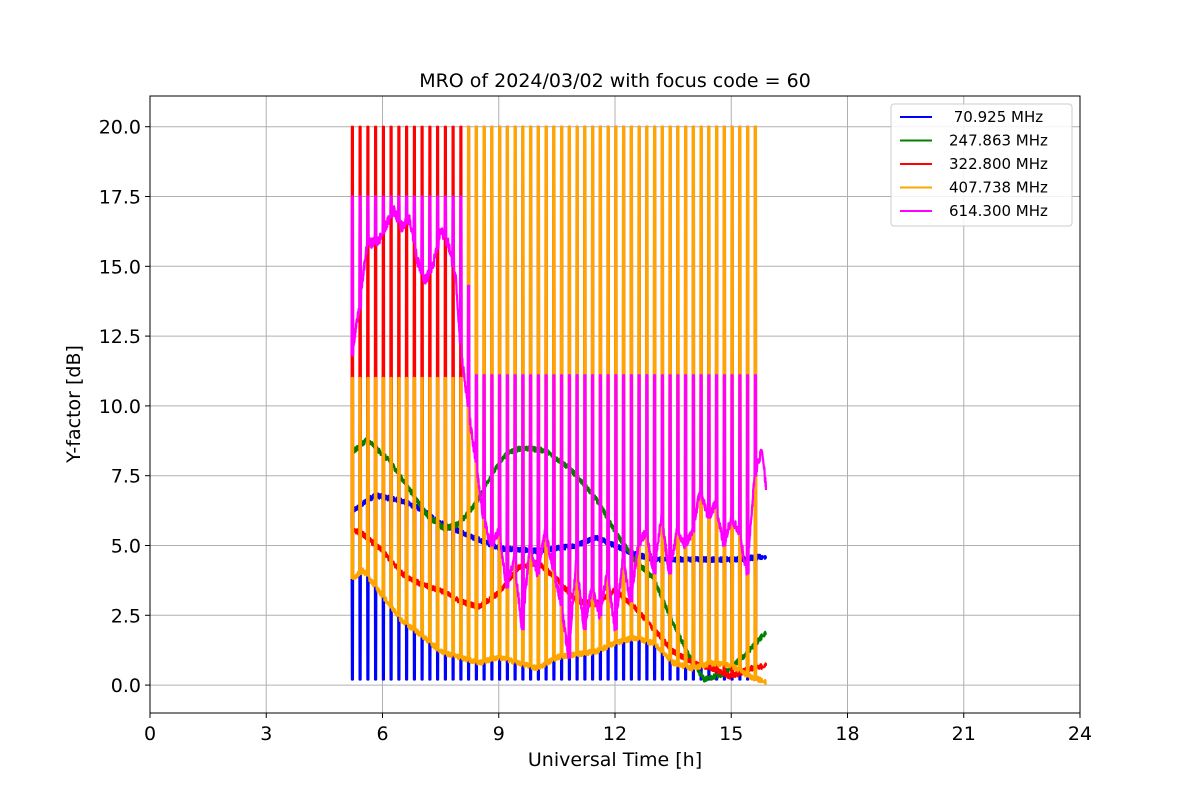  What do you see at coordinates (731, 734) in the screenshot?
I see `x-tick-label: 15` at bounding box center [731, 734].